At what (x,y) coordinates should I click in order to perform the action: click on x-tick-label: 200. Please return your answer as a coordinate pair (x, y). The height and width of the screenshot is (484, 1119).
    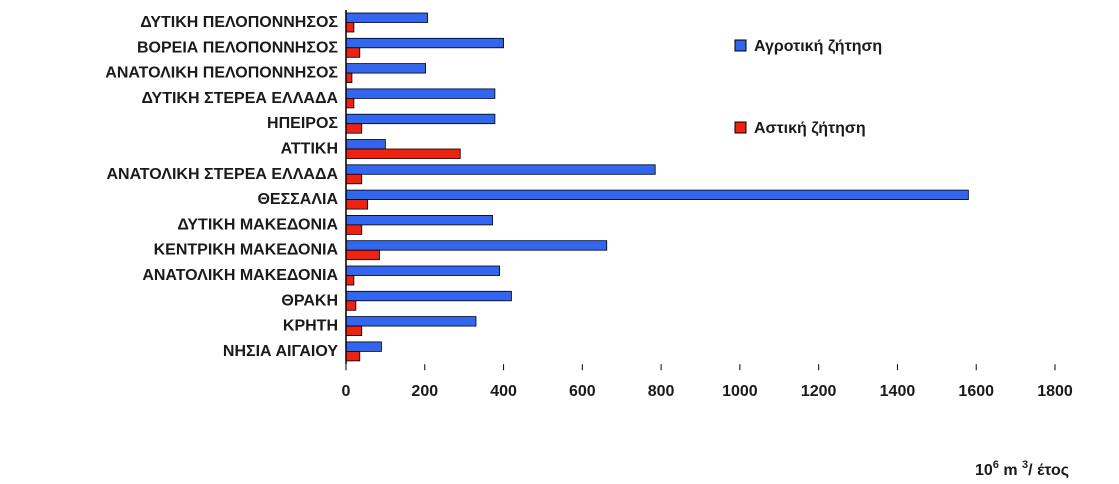
    Looking at the image, I should click on (424, 391).